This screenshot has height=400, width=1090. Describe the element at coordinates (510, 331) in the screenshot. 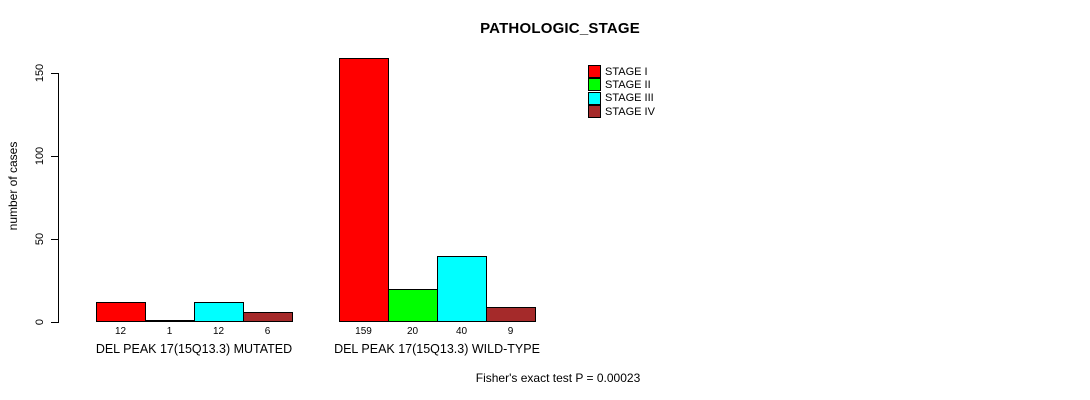

I see `bar-value-label: 9` at that location.